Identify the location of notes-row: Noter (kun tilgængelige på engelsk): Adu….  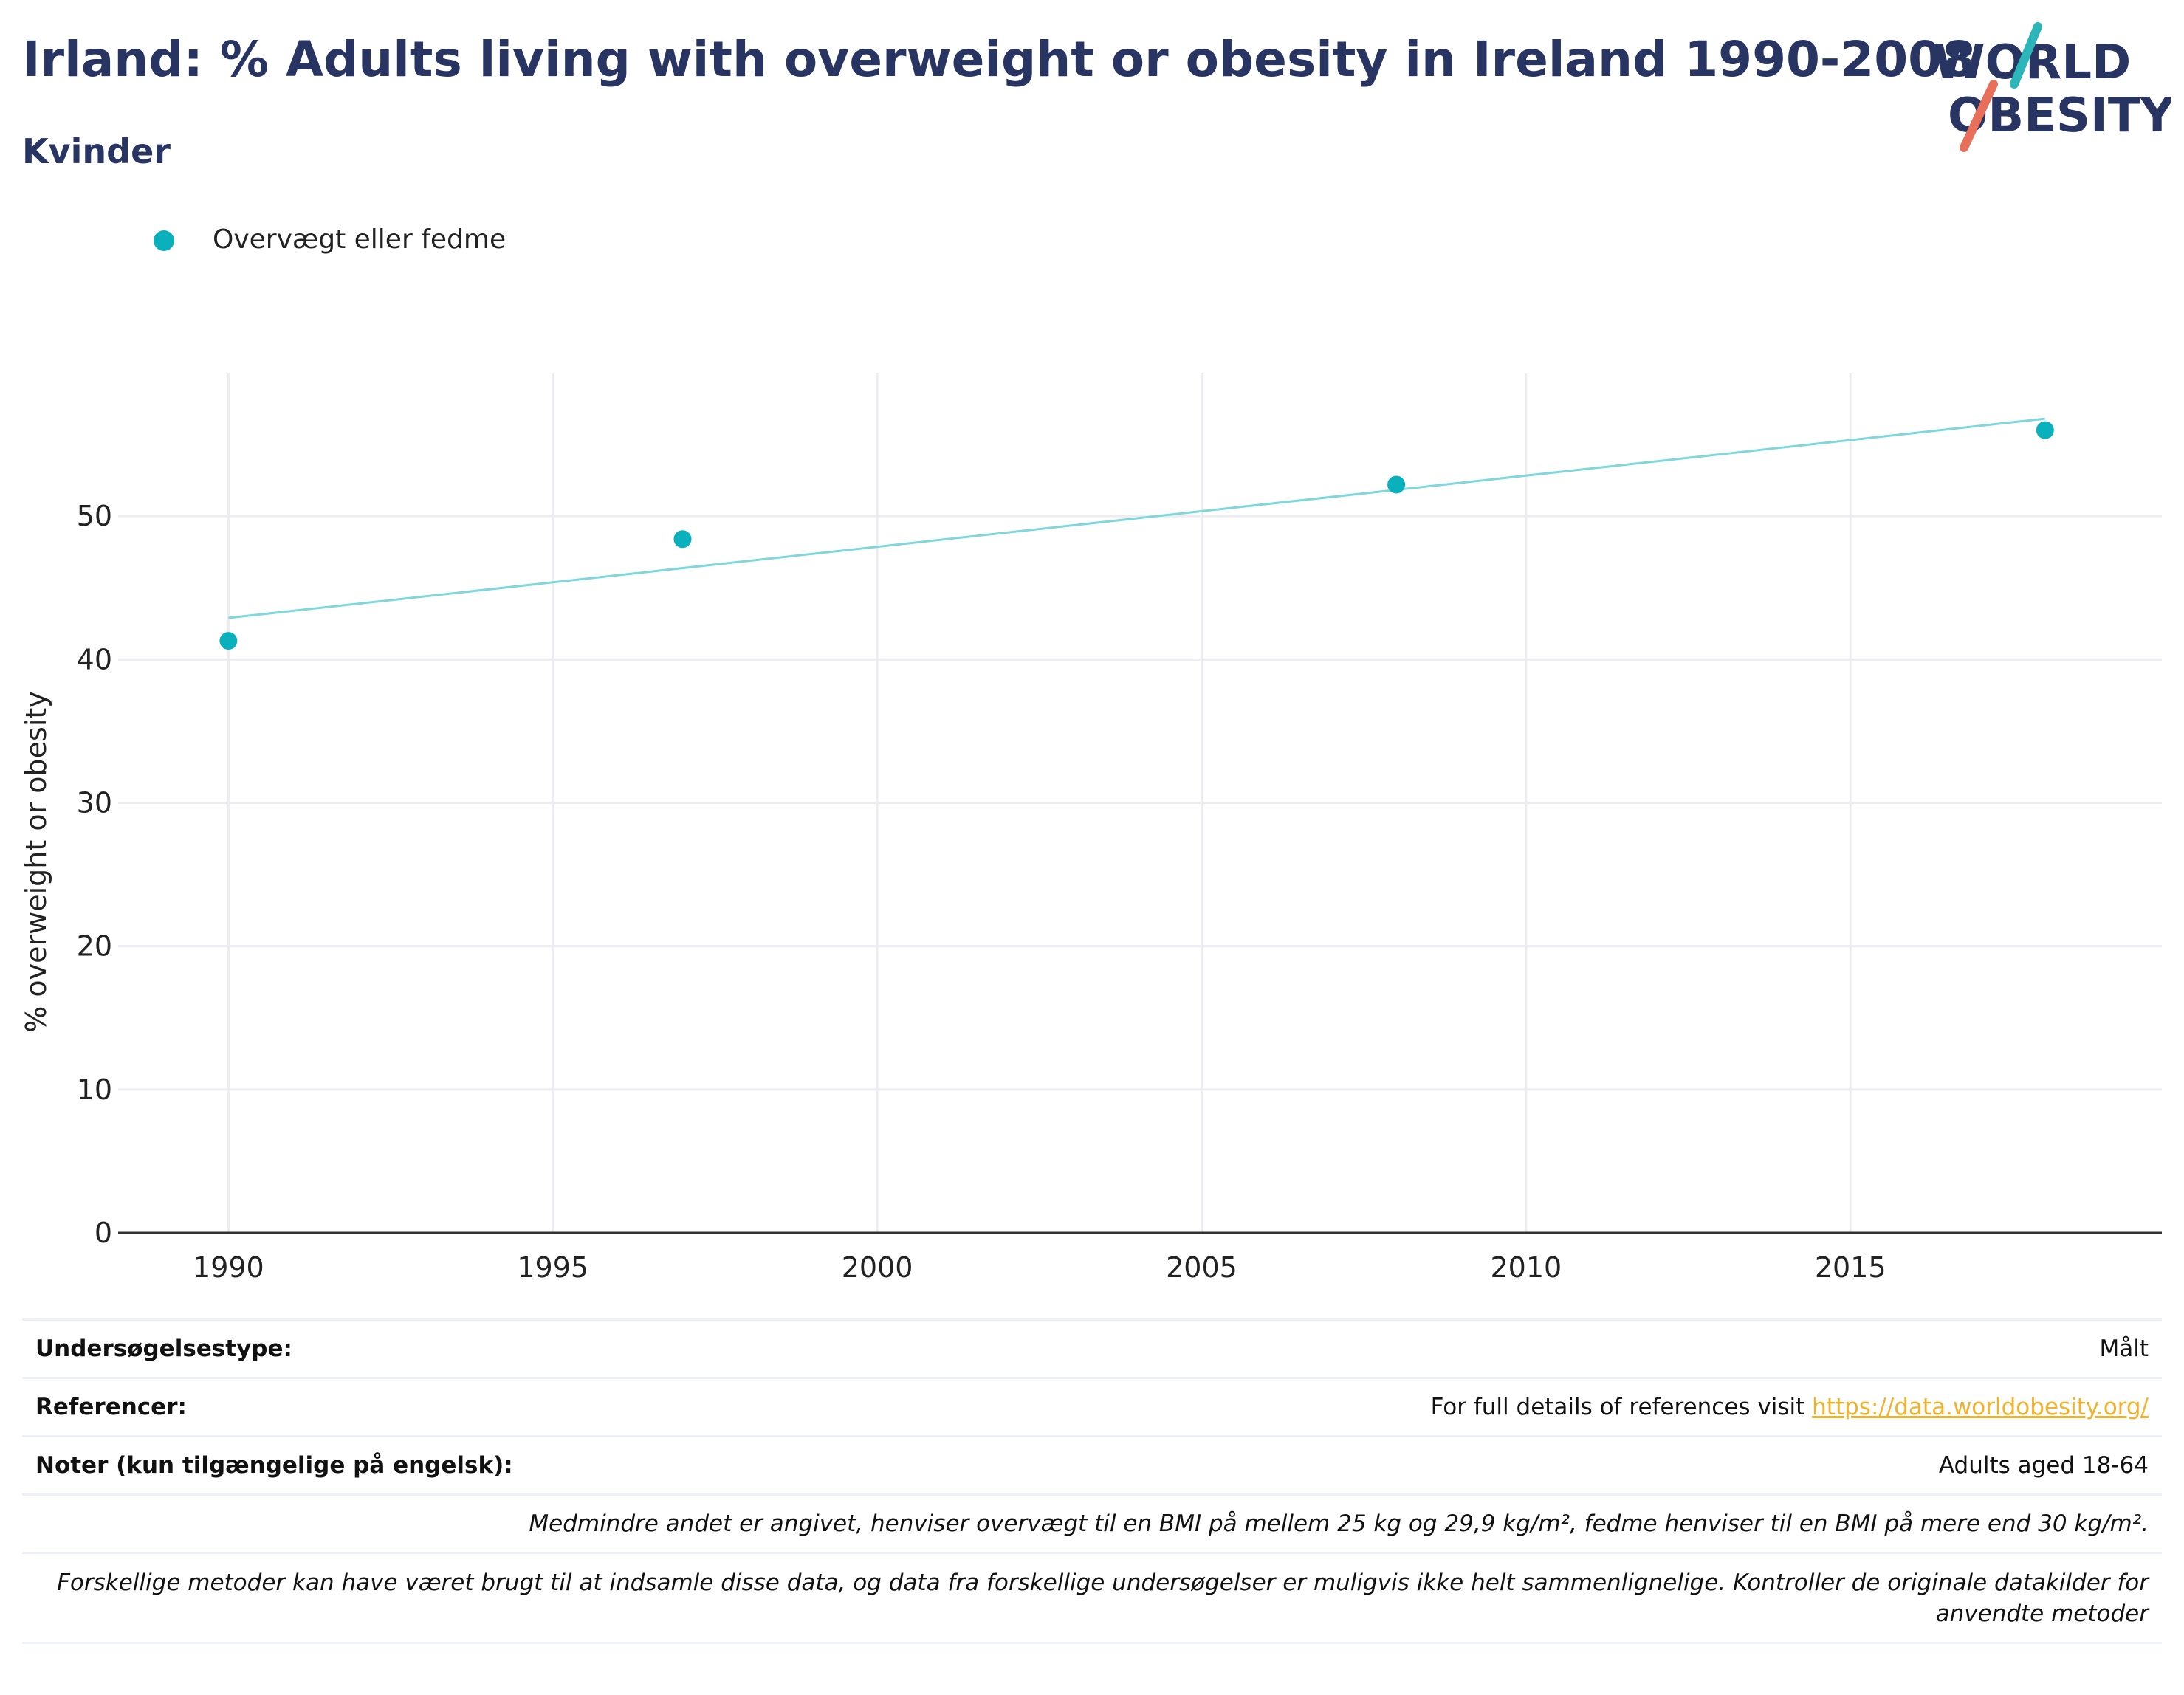
(1092, 1464).